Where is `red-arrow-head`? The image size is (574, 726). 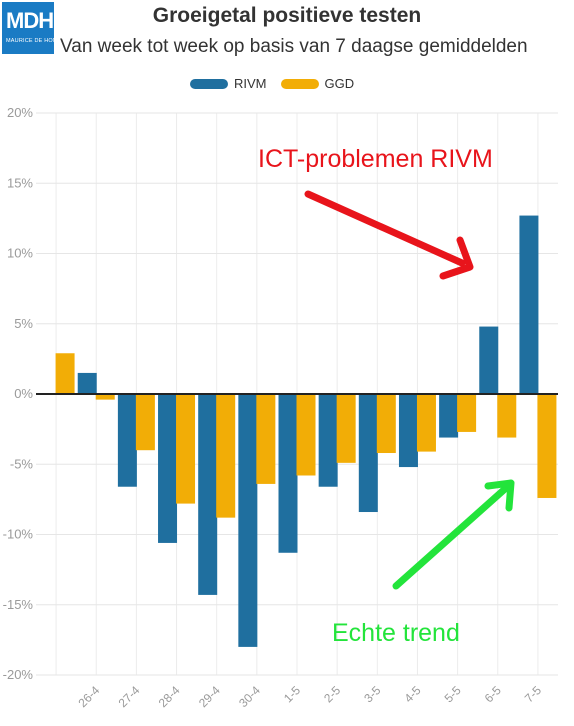
red-arrow-head is located at coordinates (456, 258).